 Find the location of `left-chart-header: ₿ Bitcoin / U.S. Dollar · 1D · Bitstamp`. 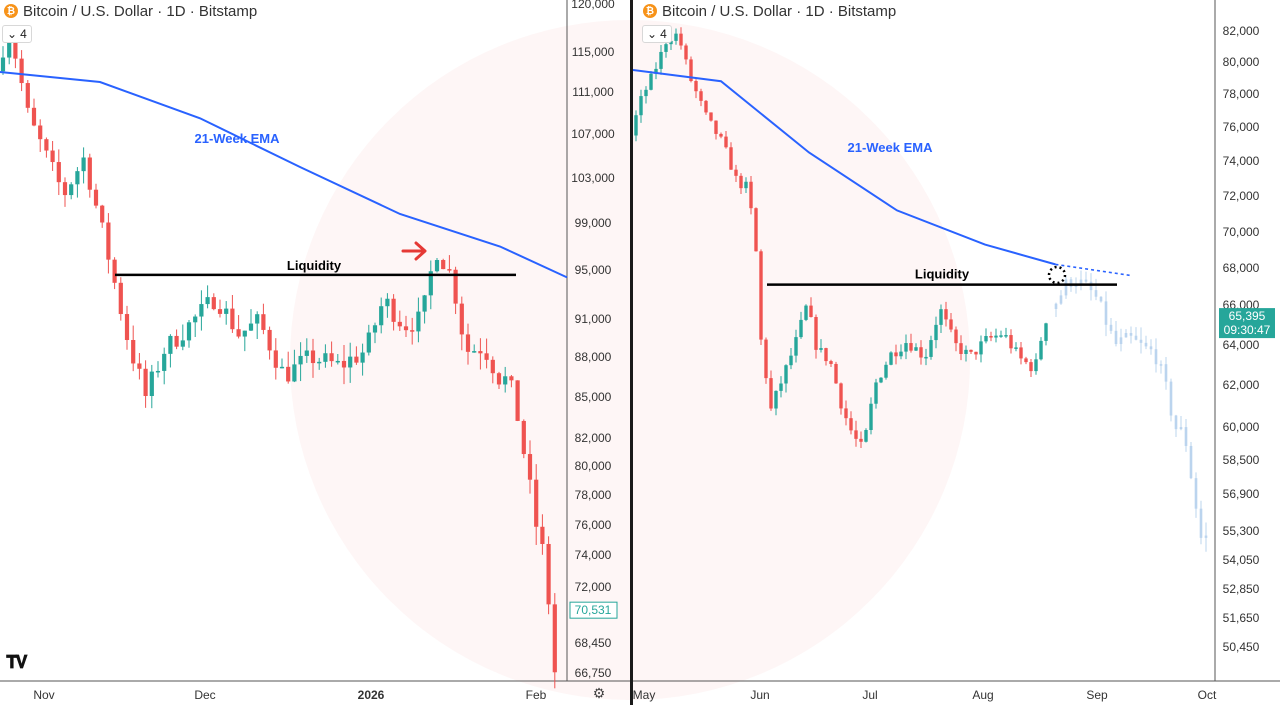

left-chart-header: ₿ Bitcoin / U.S. Dollar · 1D · Bitstamp is located at coordinates (130, 11).